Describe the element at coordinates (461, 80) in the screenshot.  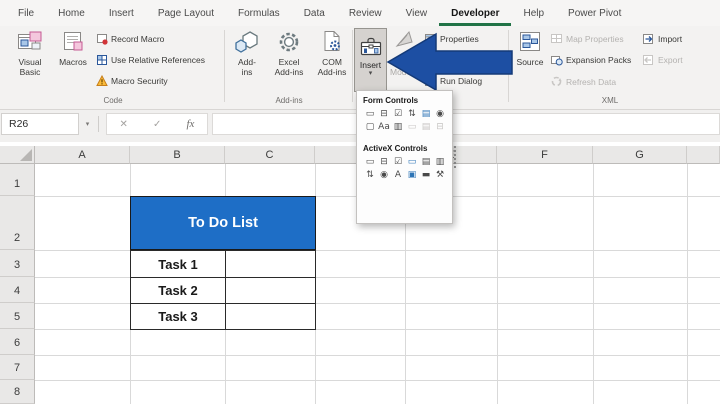
I see `run-dialog-label: Run Dialog` at that location.